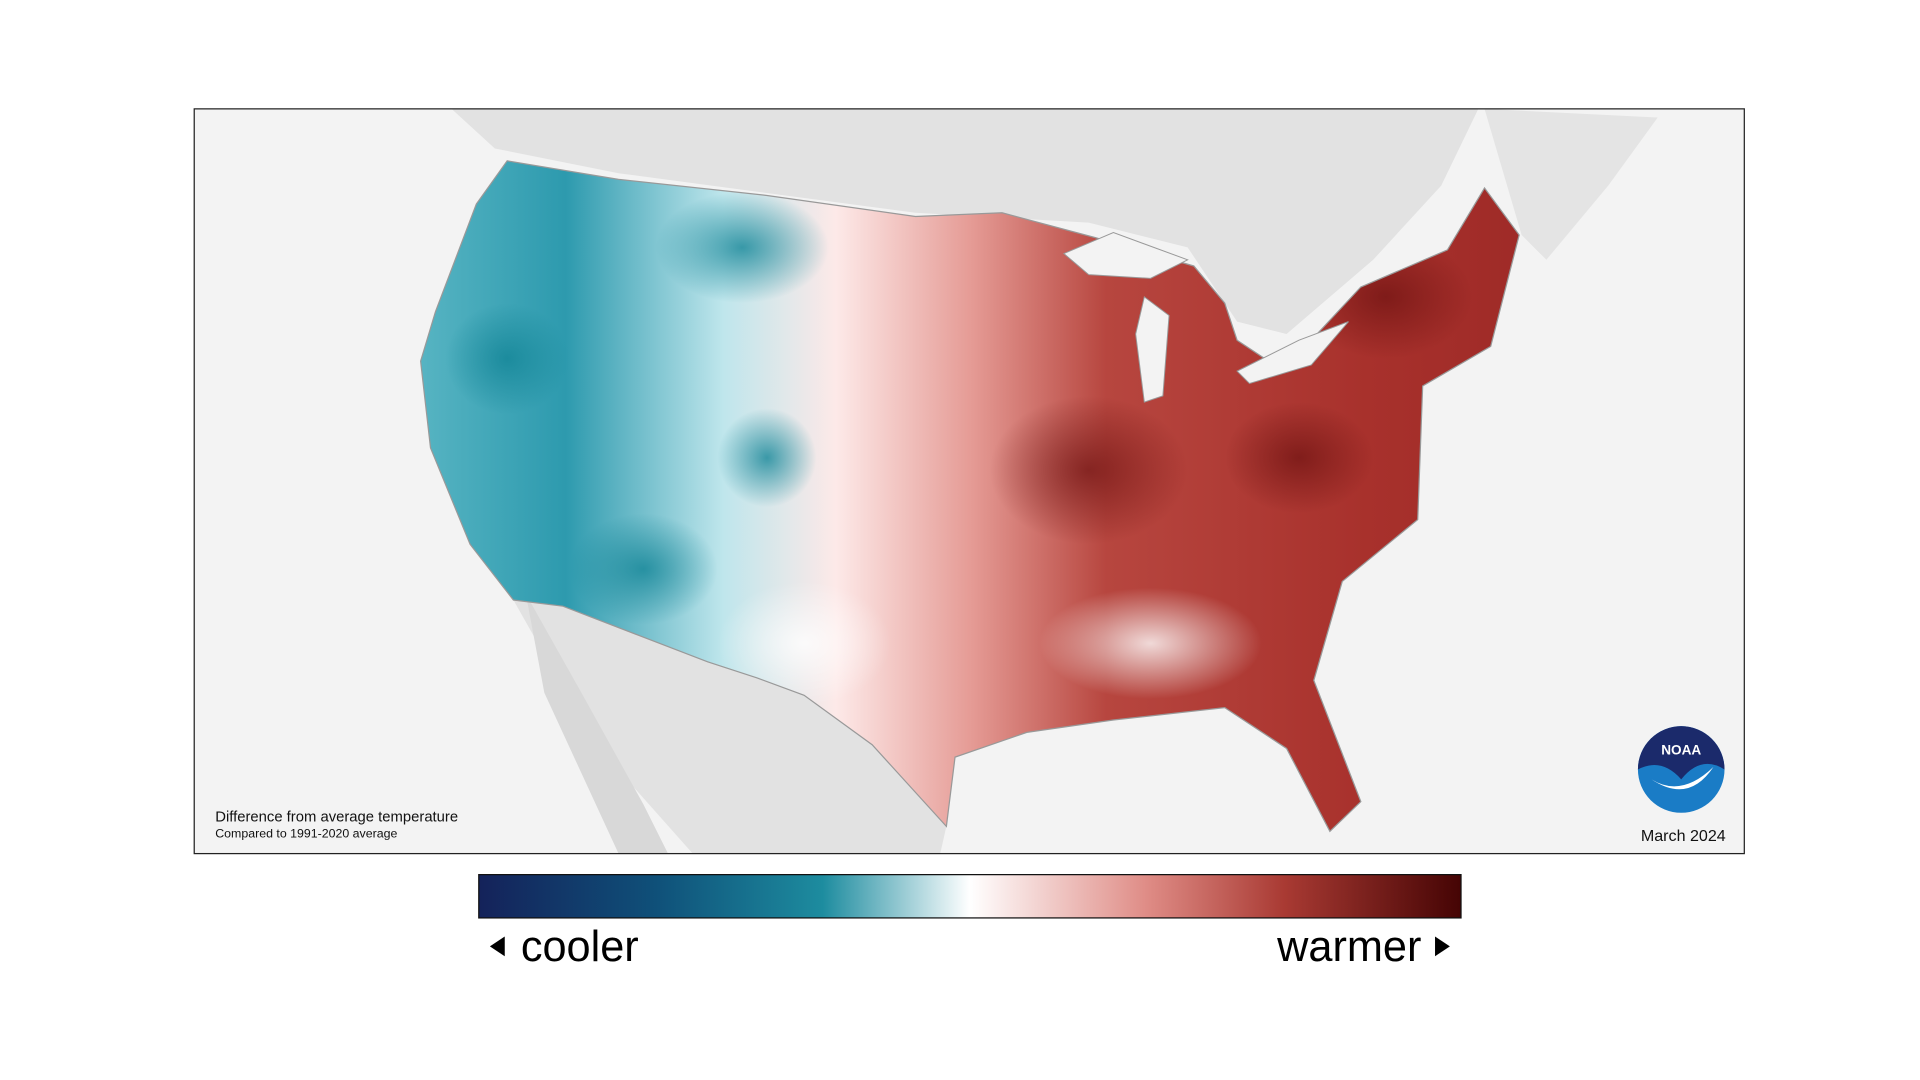 Image resolution: width=1920 pixels, height=1080 pixels. I want to click on cooler-arrow, so click(497, 946).